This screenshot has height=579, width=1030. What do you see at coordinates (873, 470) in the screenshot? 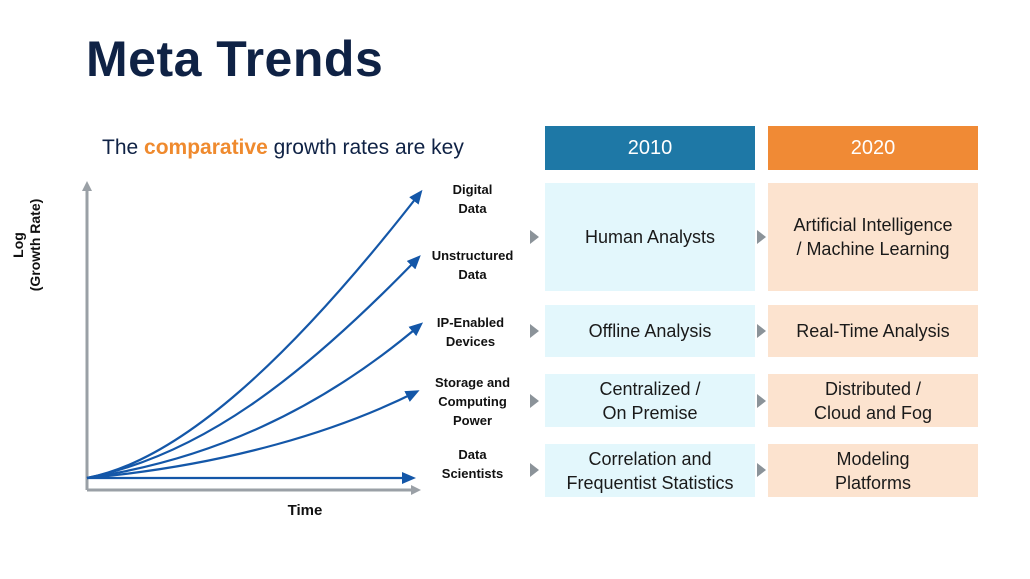
I see `cell-2020-row4: Modeling Platforms` at bounding box center [873, 470].